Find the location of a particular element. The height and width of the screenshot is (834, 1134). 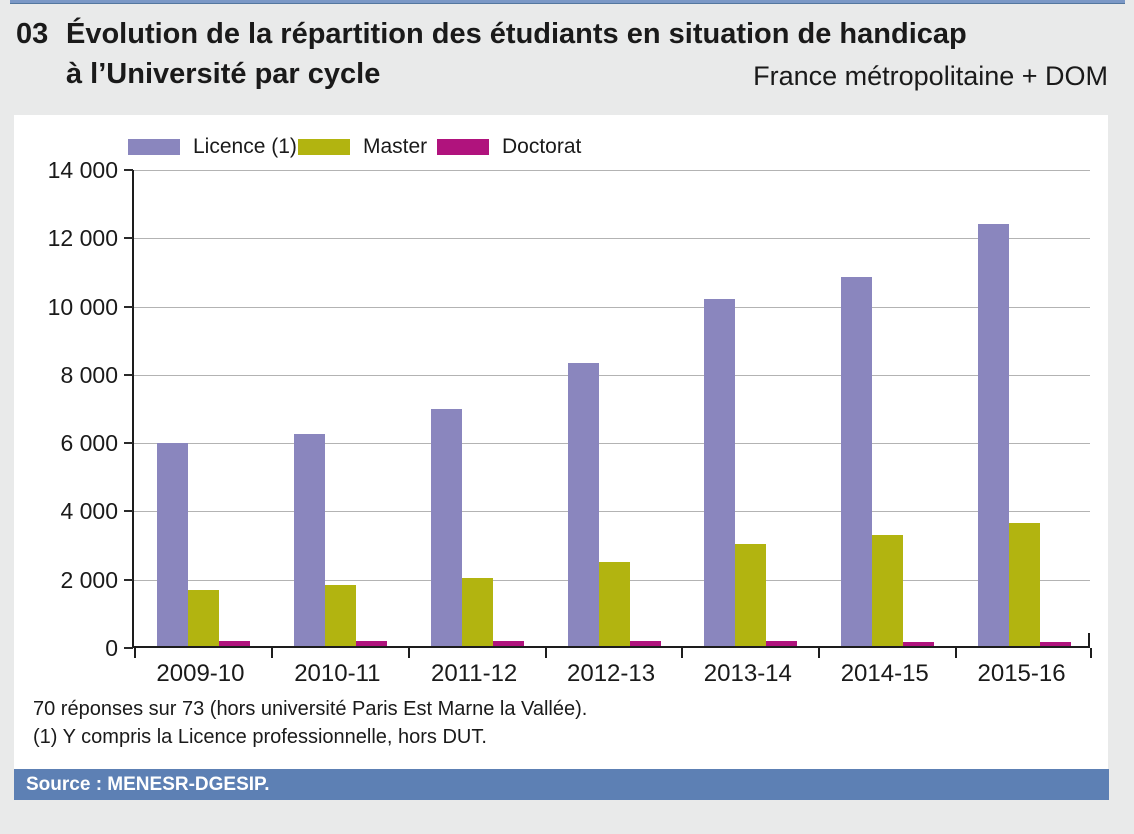

legend-item-licence: Licence (1) is located at coordinates (212, 147).